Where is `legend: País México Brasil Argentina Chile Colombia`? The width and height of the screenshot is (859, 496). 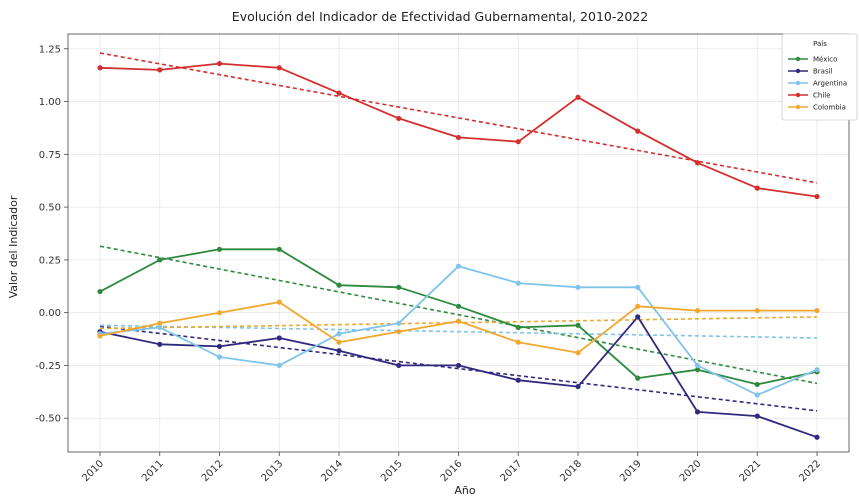 legend: País México Brasil Argentina Chile Colombia is located at coordinates (819, 77).